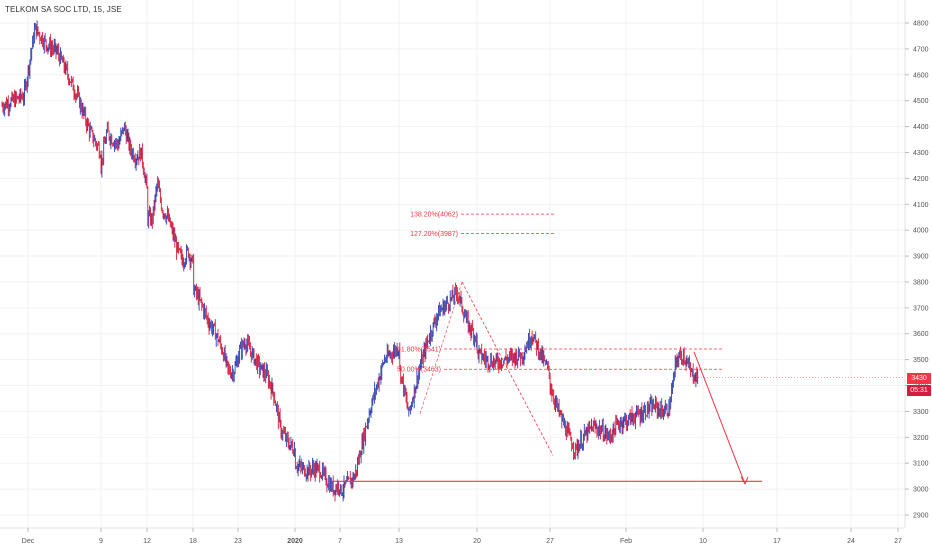 The image size is (932, 550). I want to click on fib-level-label: 138.20%(4062), so click(434, 215).